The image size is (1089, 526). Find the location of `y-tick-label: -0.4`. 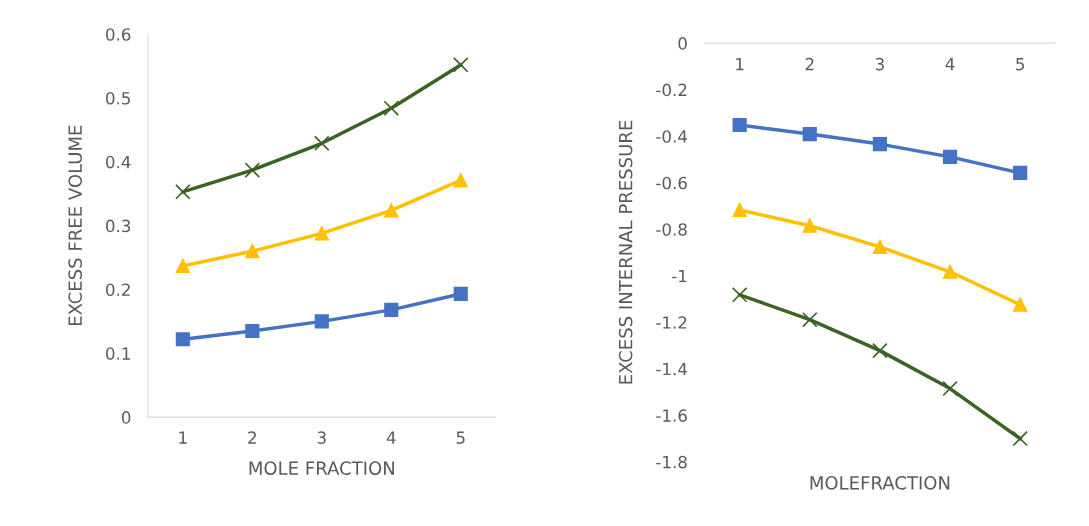

y-tick-label: -0.4 is located at coordinates (671, 136).